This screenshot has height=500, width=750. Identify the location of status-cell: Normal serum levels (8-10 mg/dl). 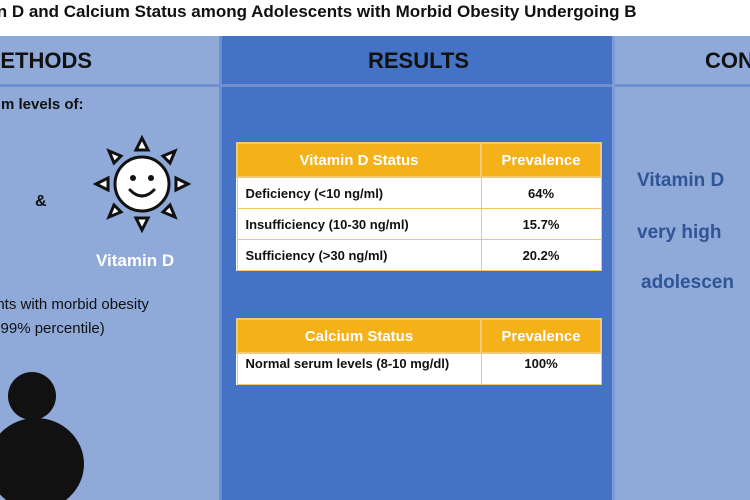
(359, 368).